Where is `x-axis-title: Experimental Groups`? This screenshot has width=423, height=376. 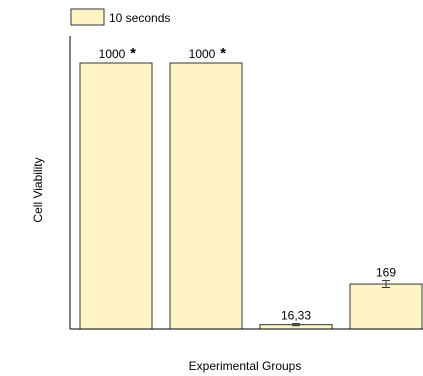 x-axis-title: Experimental Groups is located at coordinates (245, 366).